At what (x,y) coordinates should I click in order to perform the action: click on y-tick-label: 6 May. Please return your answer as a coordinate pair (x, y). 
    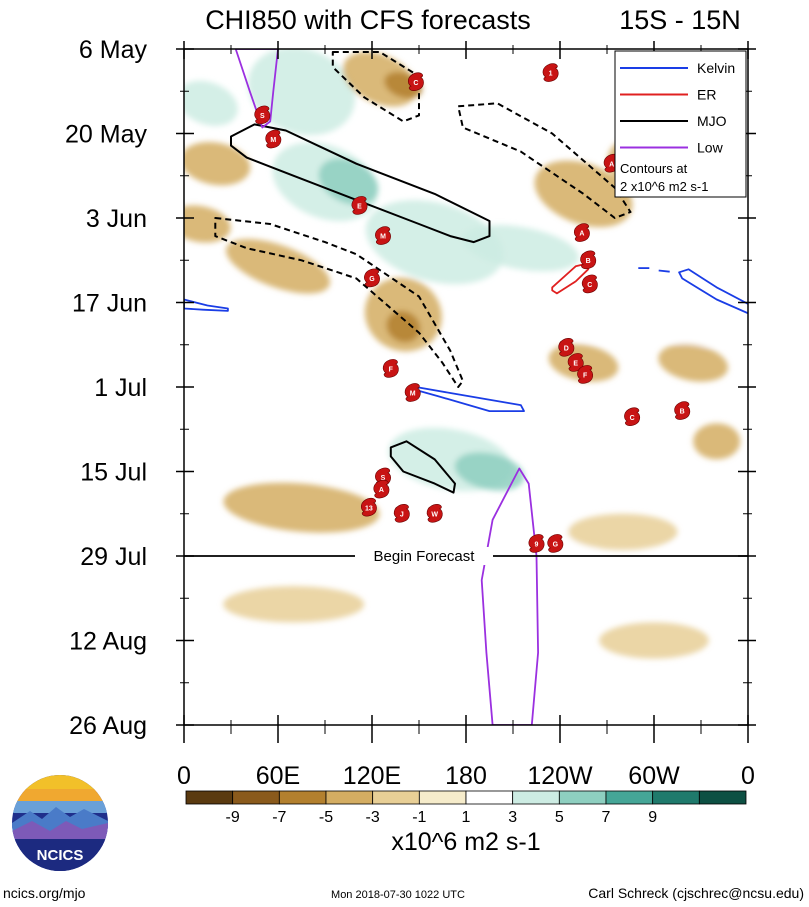
    Looking at the image, I should click on (113, 50).